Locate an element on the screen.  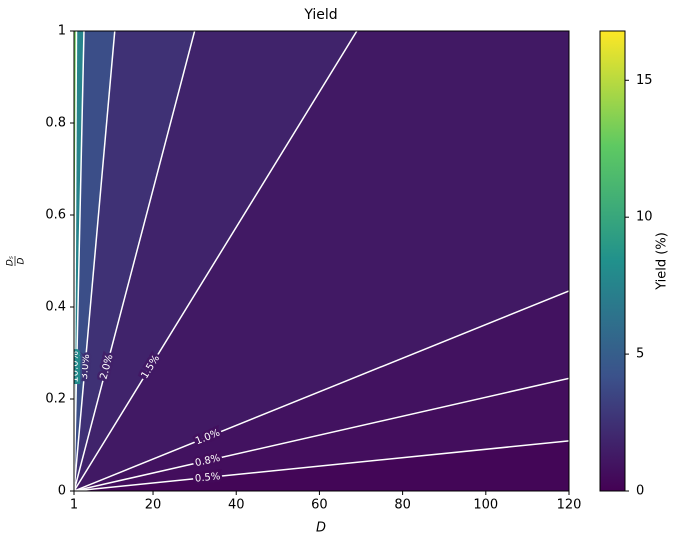
y-tick-label: 0.8 is located at coordinates (55, 123).